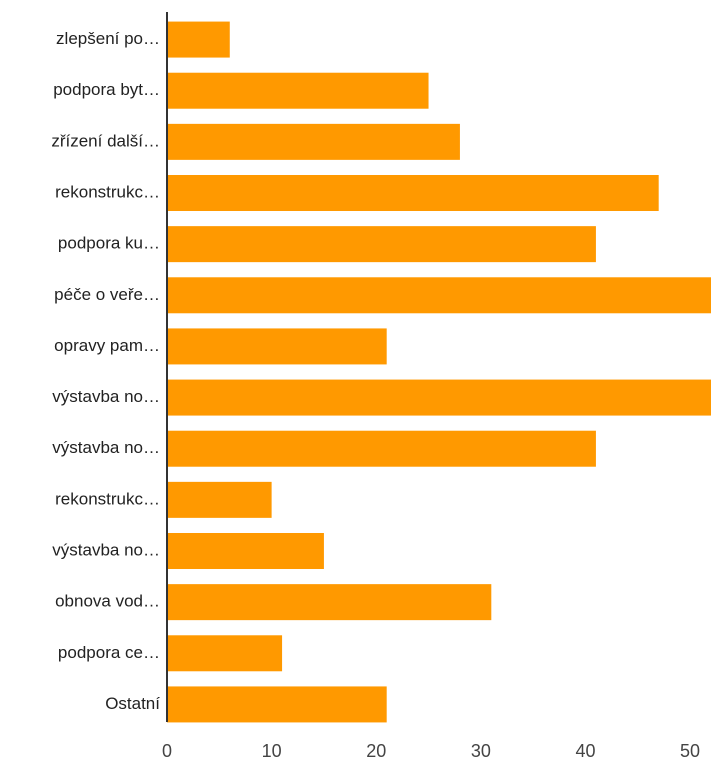 This screenshot has width=711, height=767. Describe the element at coordinates (585, 751) in the screenshot. I see `x-tick-label: 40` at that location.